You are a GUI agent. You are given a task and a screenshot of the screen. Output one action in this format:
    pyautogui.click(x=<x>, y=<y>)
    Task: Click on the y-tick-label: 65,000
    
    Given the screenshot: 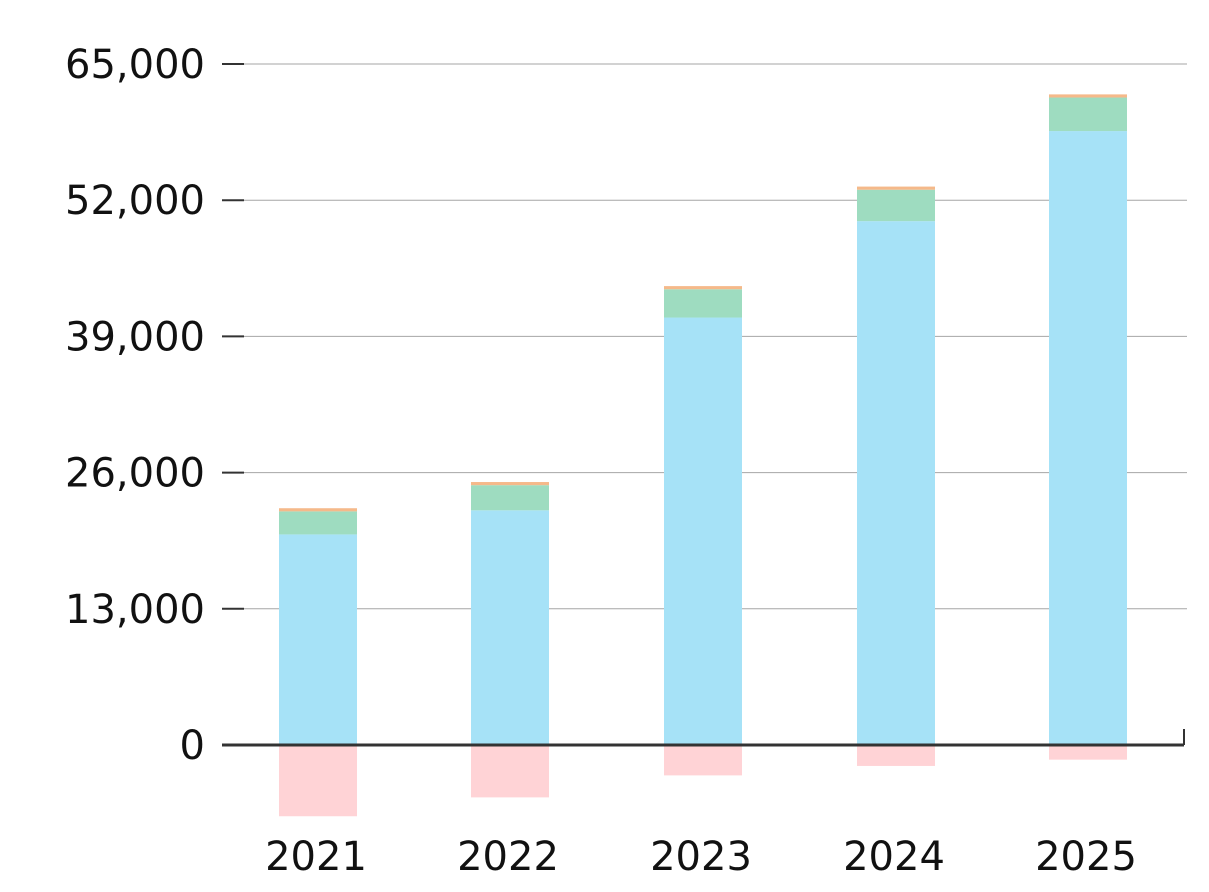 What is the action you would take?
    pyautogui.click(x=135, y=65)
    